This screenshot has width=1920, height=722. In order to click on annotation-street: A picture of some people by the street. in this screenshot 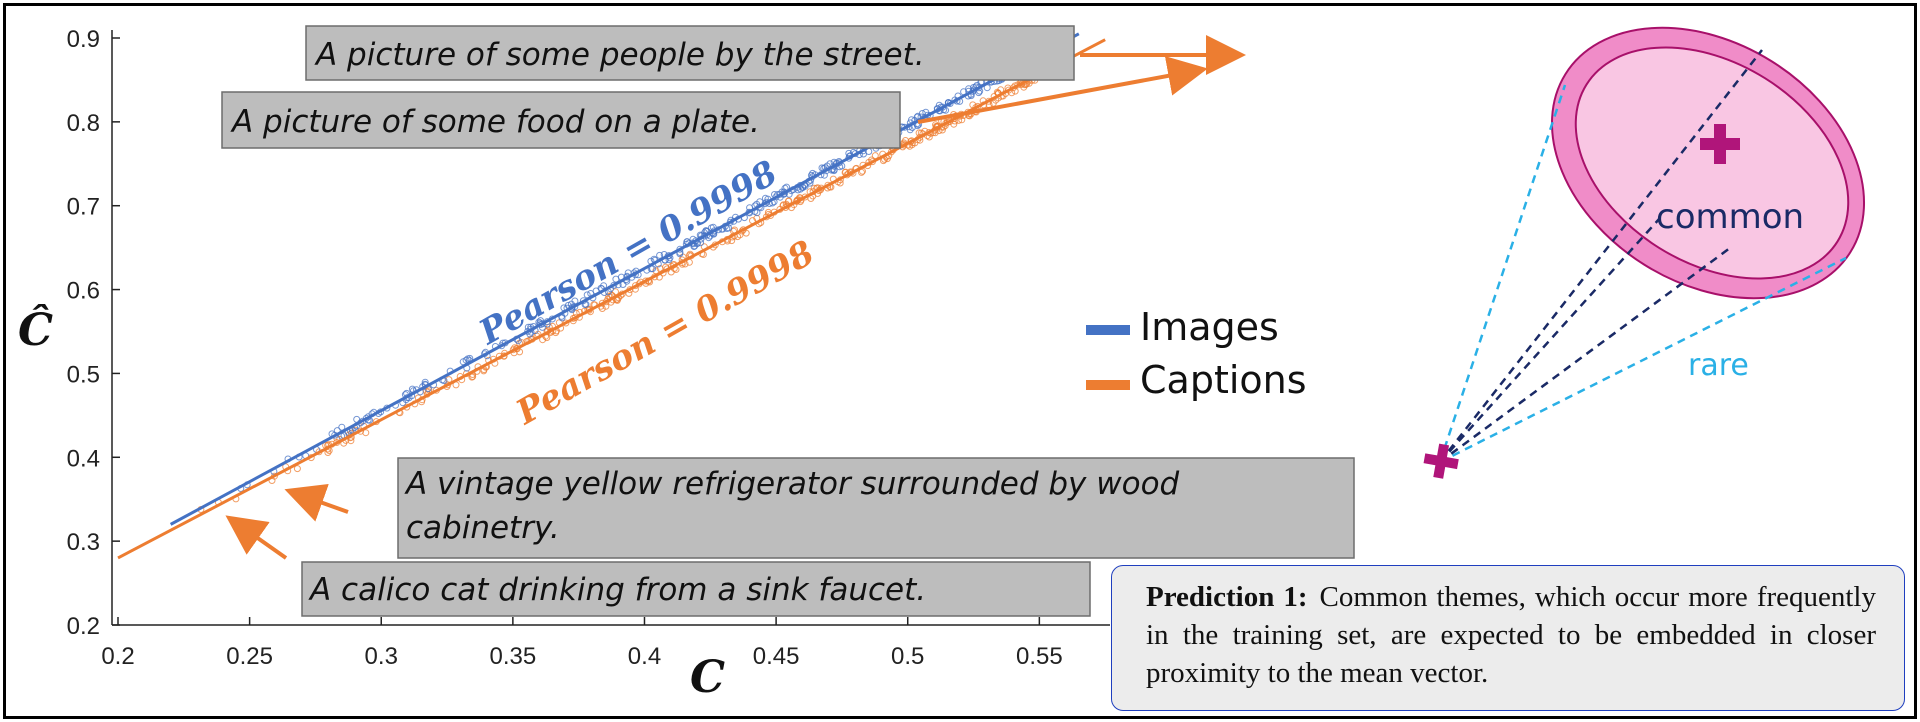, I will do `click(690, 53)`.